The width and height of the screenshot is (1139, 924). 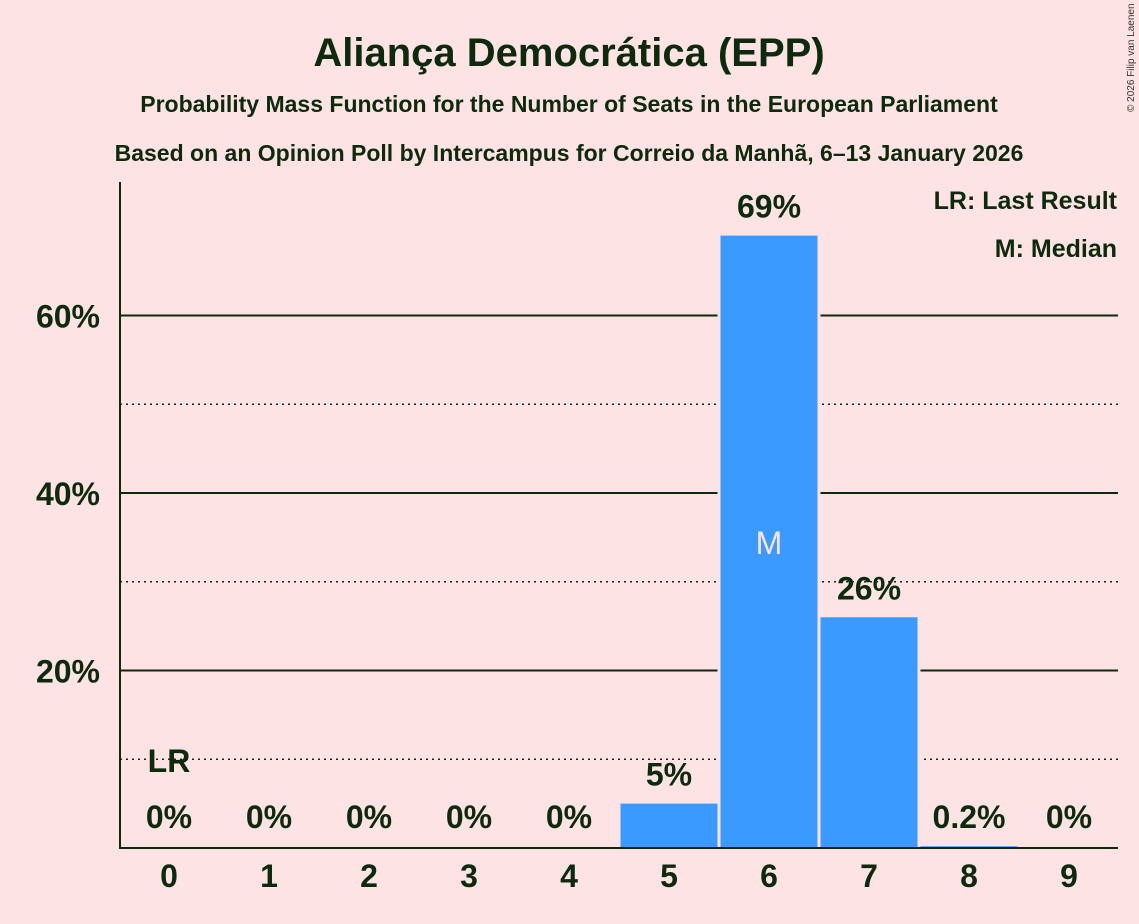 What do you see at coordinates (1056, 249) in the screenshot?
I see `legend-median: M: Median` at bounding box center [1056, 249].